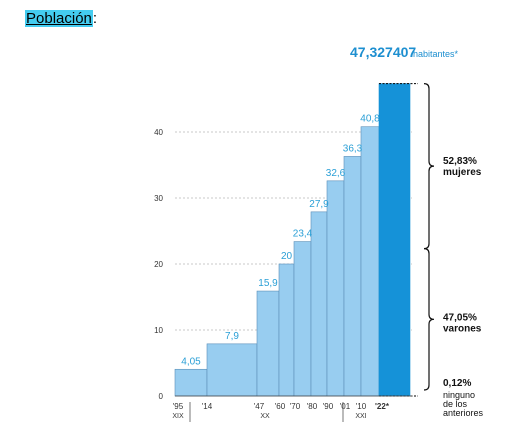 Image resolution: width=520 pixels, height=443 pixels. I want to click on x-tick-label: '60, so click(280, 406).